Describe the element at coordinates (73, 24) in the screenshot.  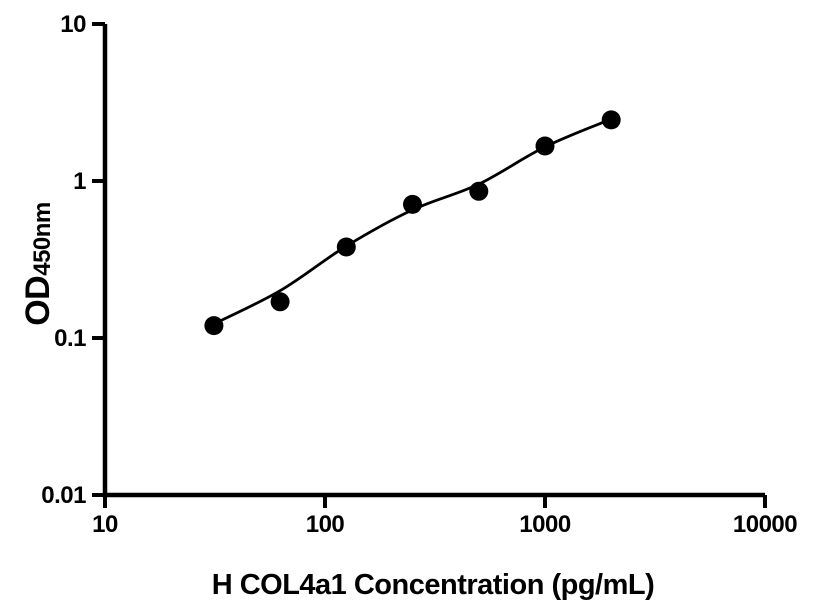
I see `y-tick-label: 10` at that location.